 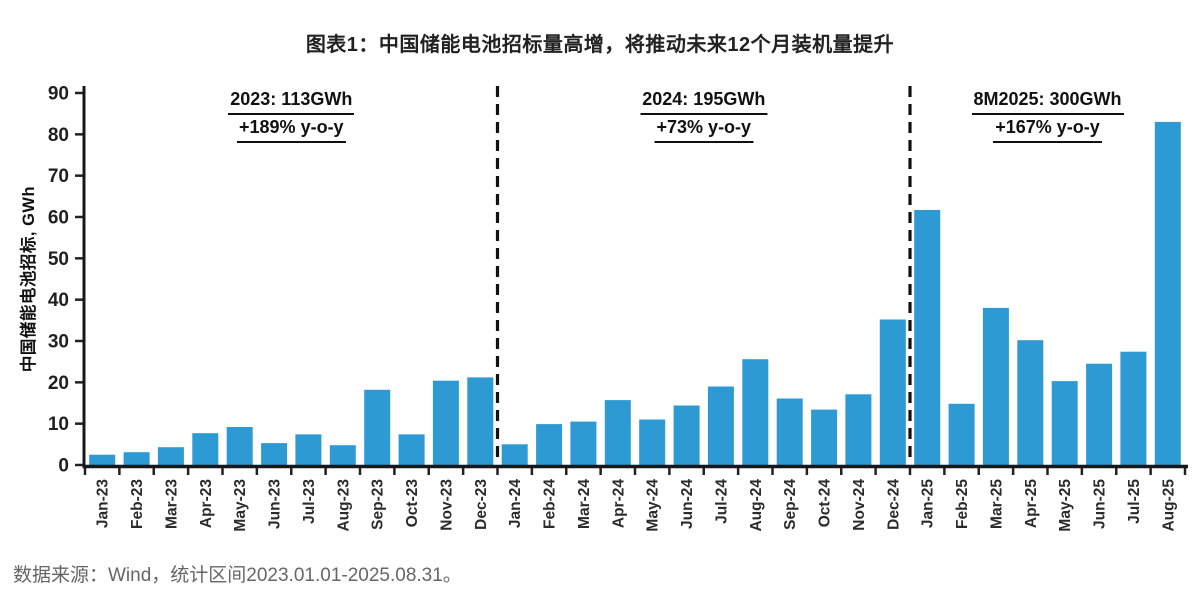 What do you see at coordinates (28, 279) in the screenshot?
I see `y-axis-title: 中国储能电池招标, GWh` at bounding box center [28, 279].